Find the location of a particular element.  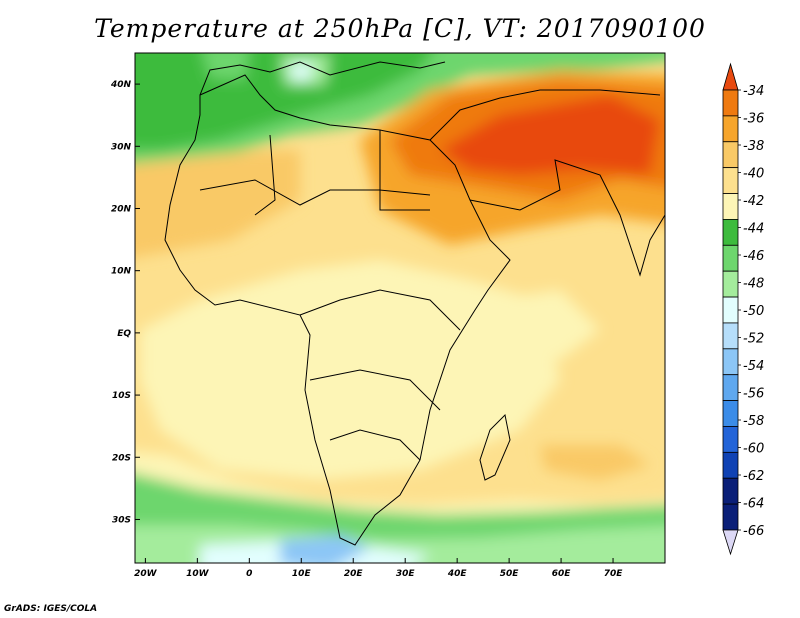

colorbar-label: -62 is located at coordinates (753, 476).